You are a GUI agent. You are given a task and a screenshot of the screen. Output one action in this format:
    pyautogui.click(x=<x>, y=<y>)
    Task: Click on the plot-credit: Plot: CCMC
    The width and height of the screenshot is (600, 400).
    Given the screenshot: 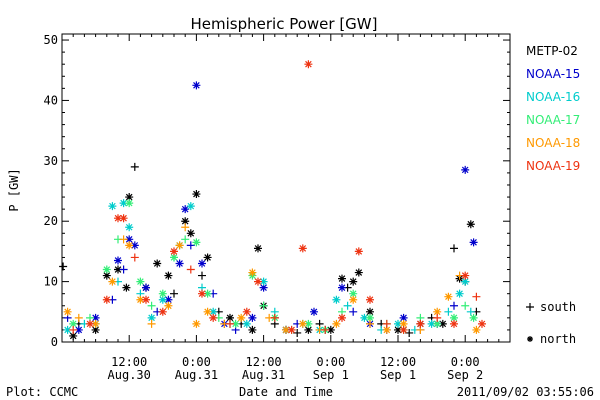 What is the action you would take?
    pyautogui.click(x=42, y=392)
    